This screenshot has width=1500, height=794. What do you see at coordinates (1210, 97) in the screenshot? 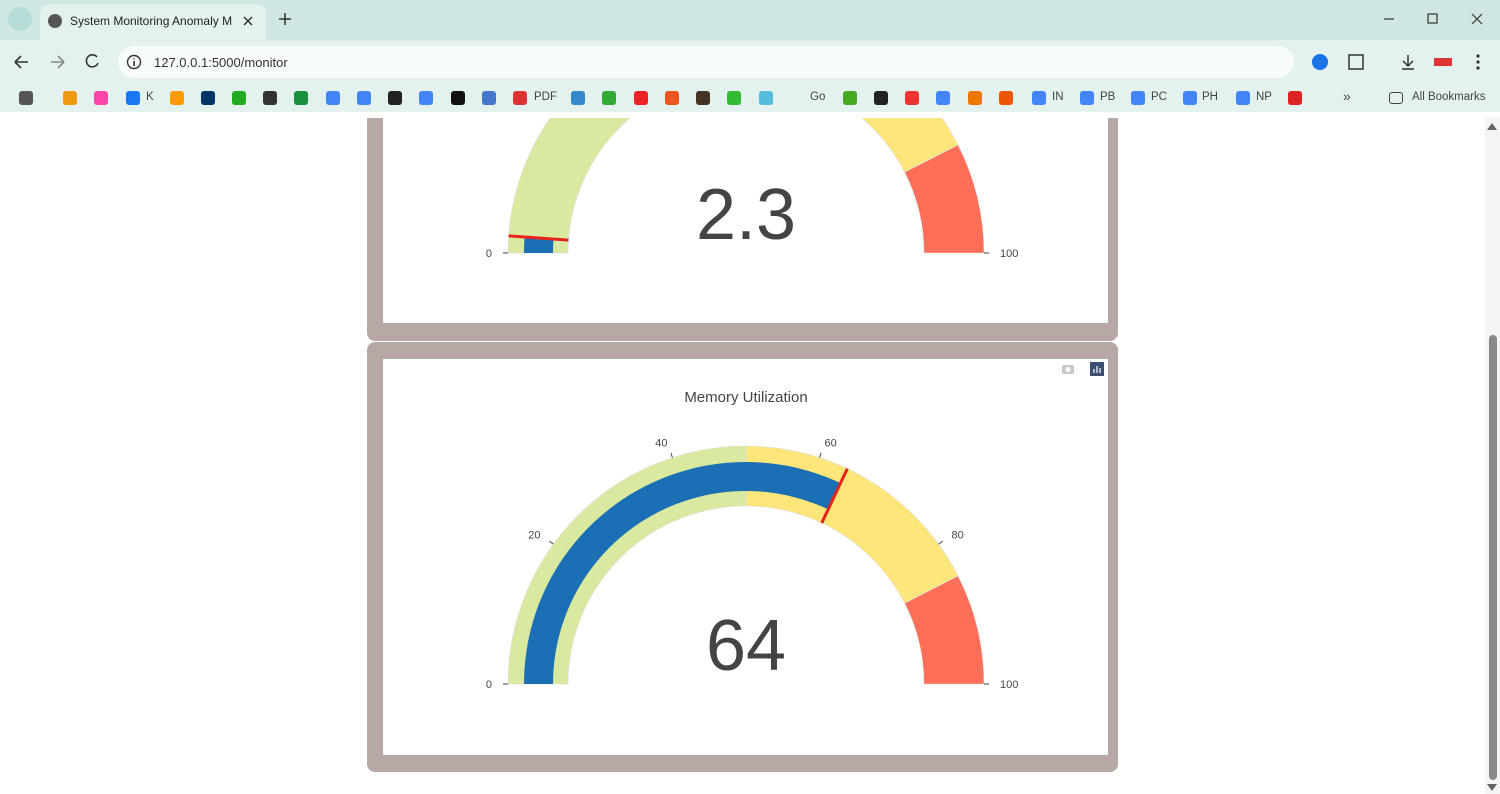
I see `bookmark: PH` at bounding box center [1210, 97].